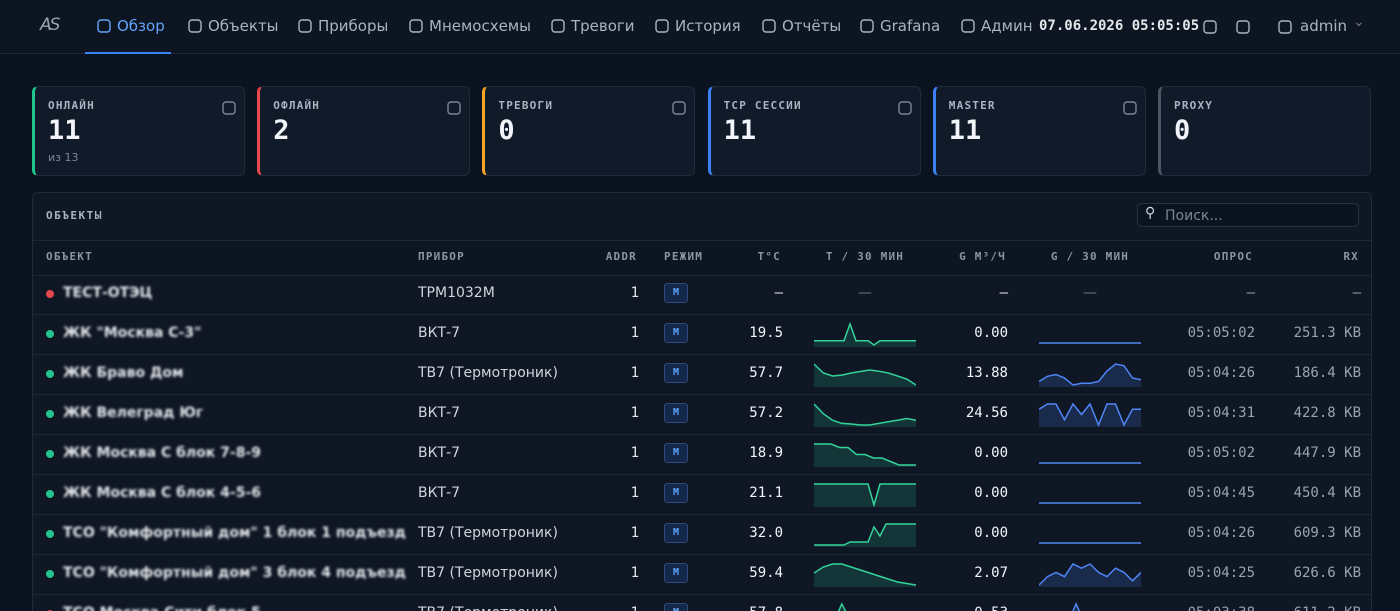 The height and width of the screenshot is (611, 1400). I want to click on header-row, so click(702, 258).